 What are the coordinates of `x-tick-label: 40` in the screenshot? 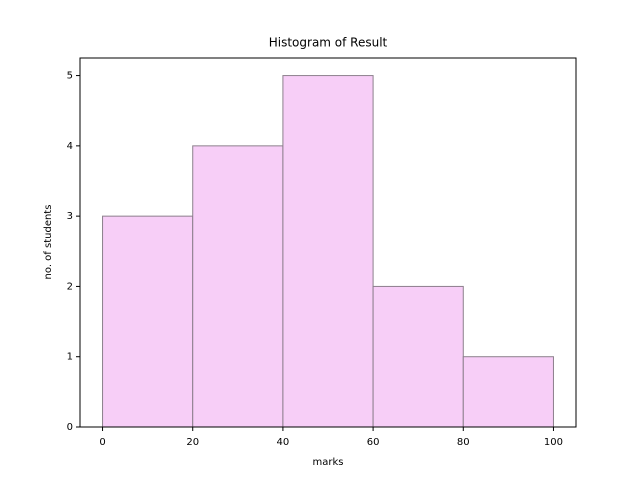 It's located at (283, 442).